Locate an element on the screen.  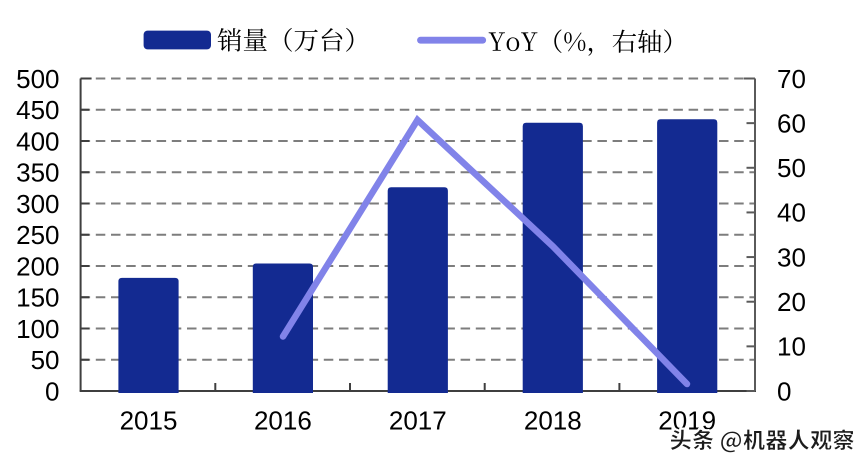
svg-text: 60 is located at coordinates (791, 123).